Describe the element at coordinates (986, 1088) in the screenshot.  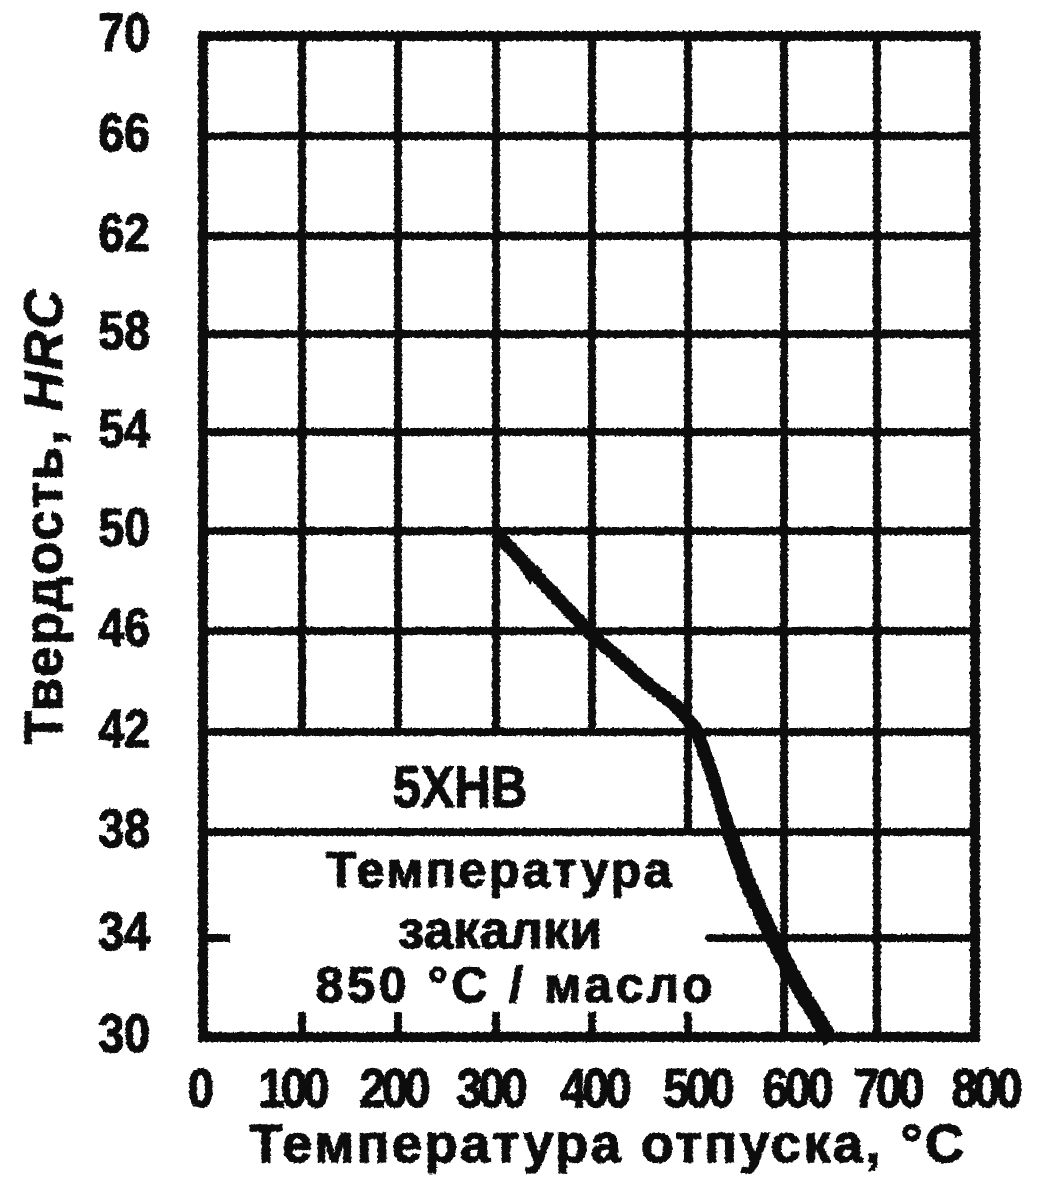
I see `svg-text: 800` at that location.